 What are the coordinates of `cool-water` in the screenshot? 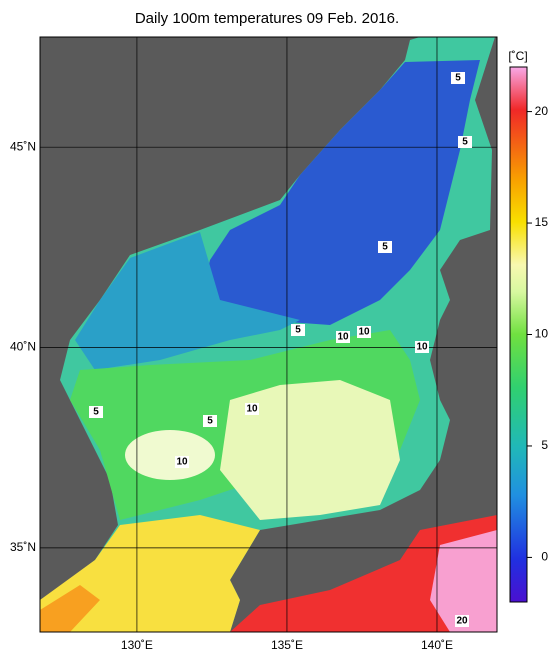 It's located at (187, 301).